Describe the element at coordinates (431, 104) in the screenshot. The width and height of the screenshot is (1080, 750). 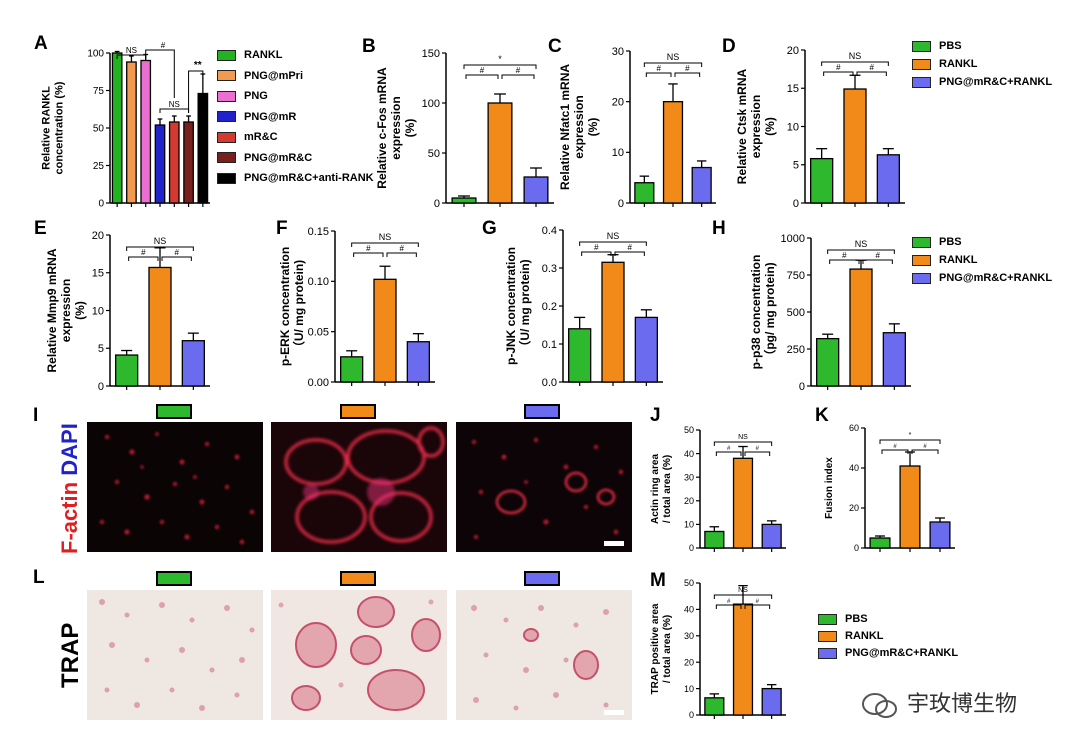
I see `y-tick-label: 100` at that location.